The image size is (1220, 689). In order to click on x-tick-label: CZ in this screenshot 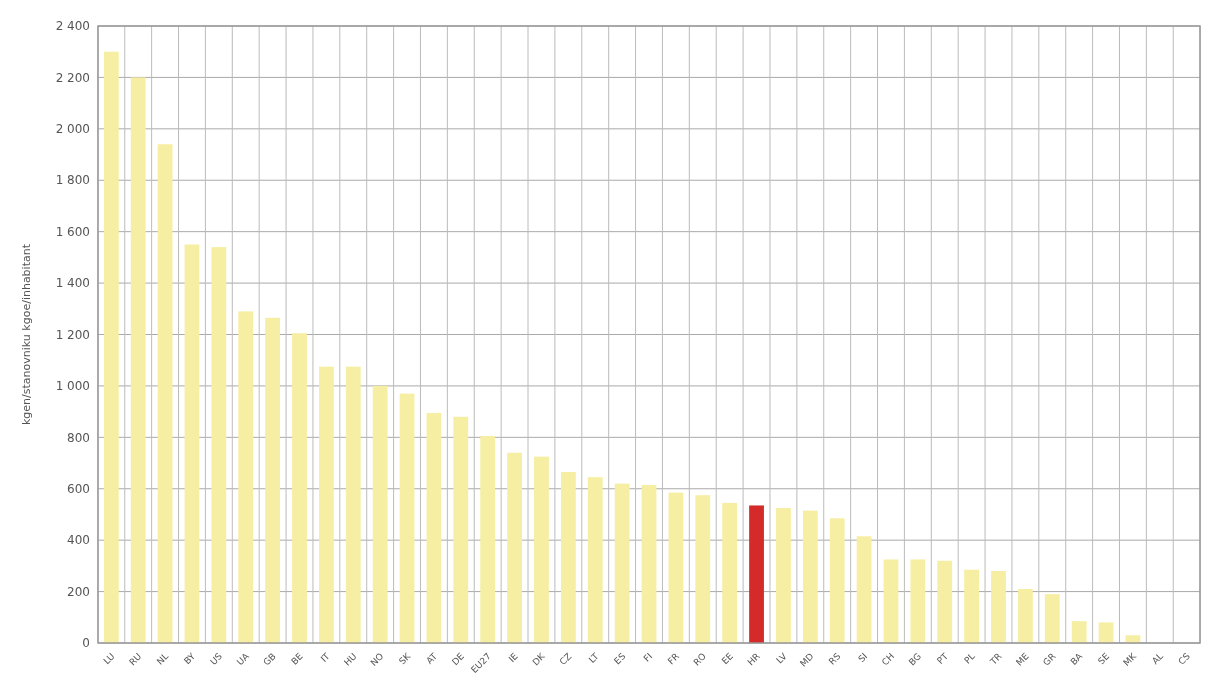, I will do `click(565, 659)`.